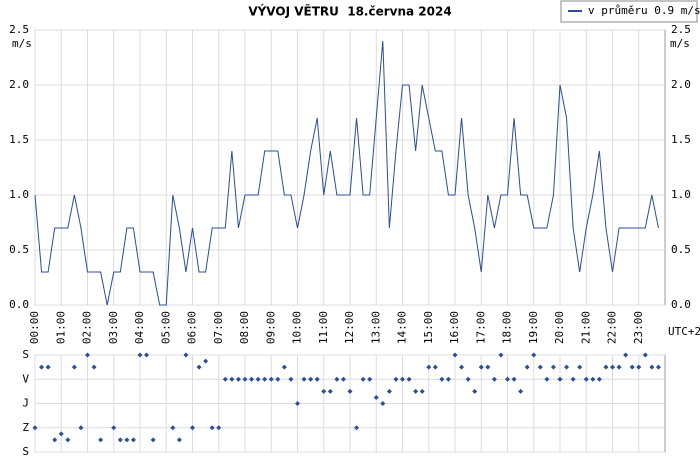 The height and width of the screenshot is (460, 700). What do you see at coordinates (25, 427) in the screenshot?
I see `y-tick-label: Z` at bounding box center [25, 427].